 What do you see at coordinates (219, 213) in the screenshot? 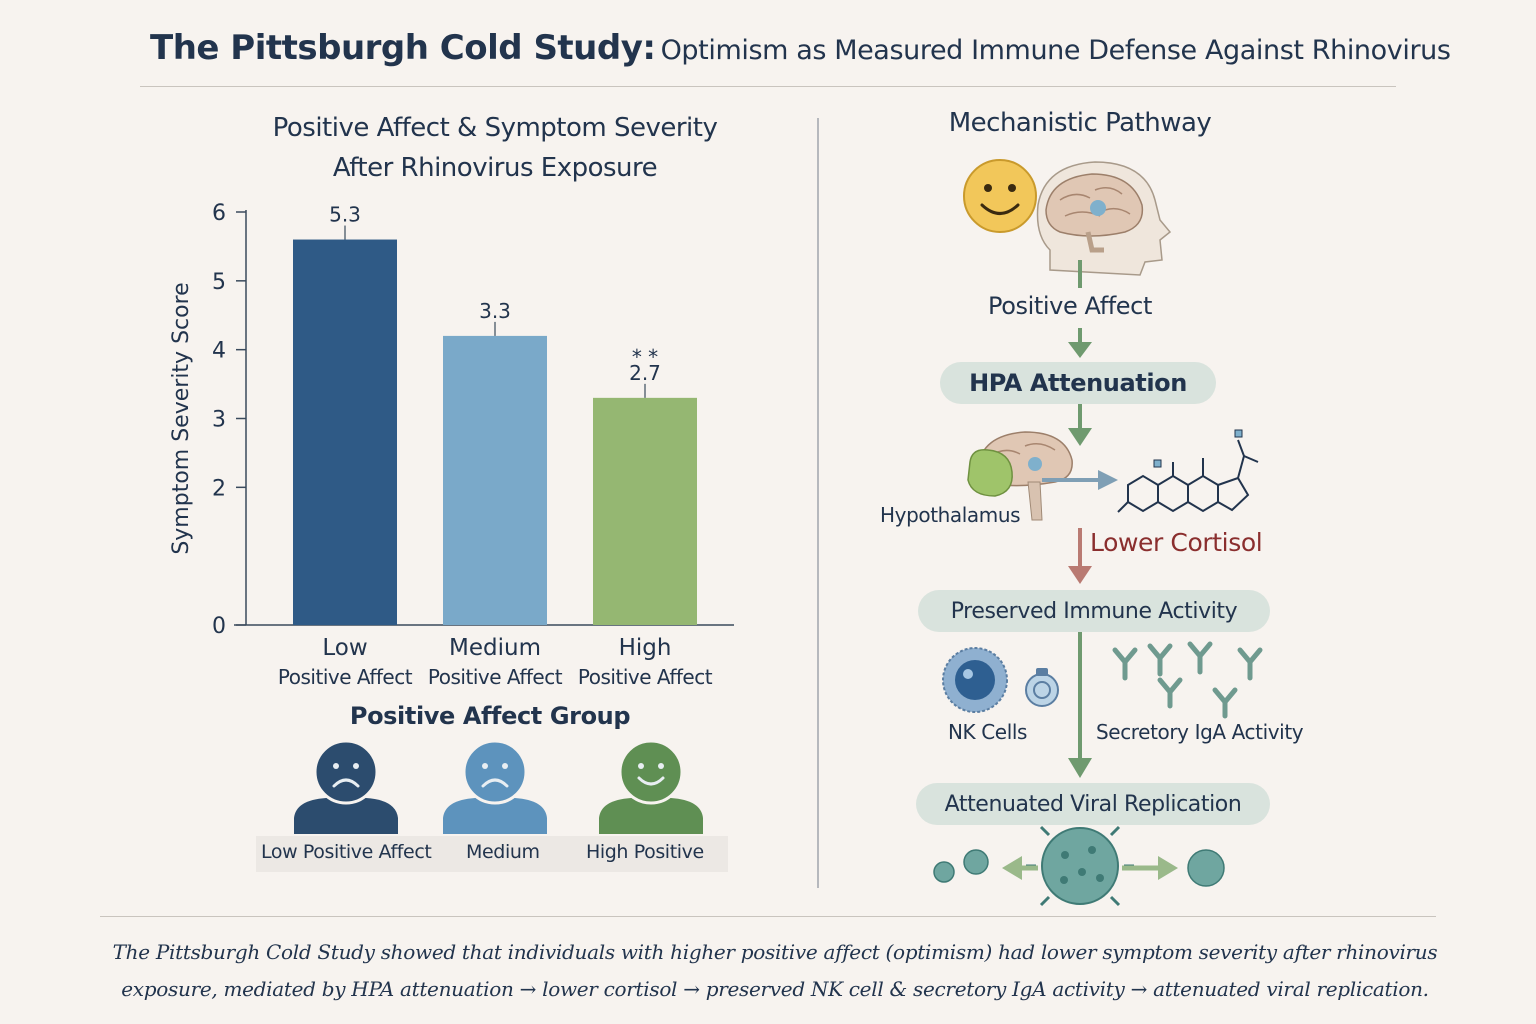
I see `y-tick-label: 6` at bounding box center [219, 213].